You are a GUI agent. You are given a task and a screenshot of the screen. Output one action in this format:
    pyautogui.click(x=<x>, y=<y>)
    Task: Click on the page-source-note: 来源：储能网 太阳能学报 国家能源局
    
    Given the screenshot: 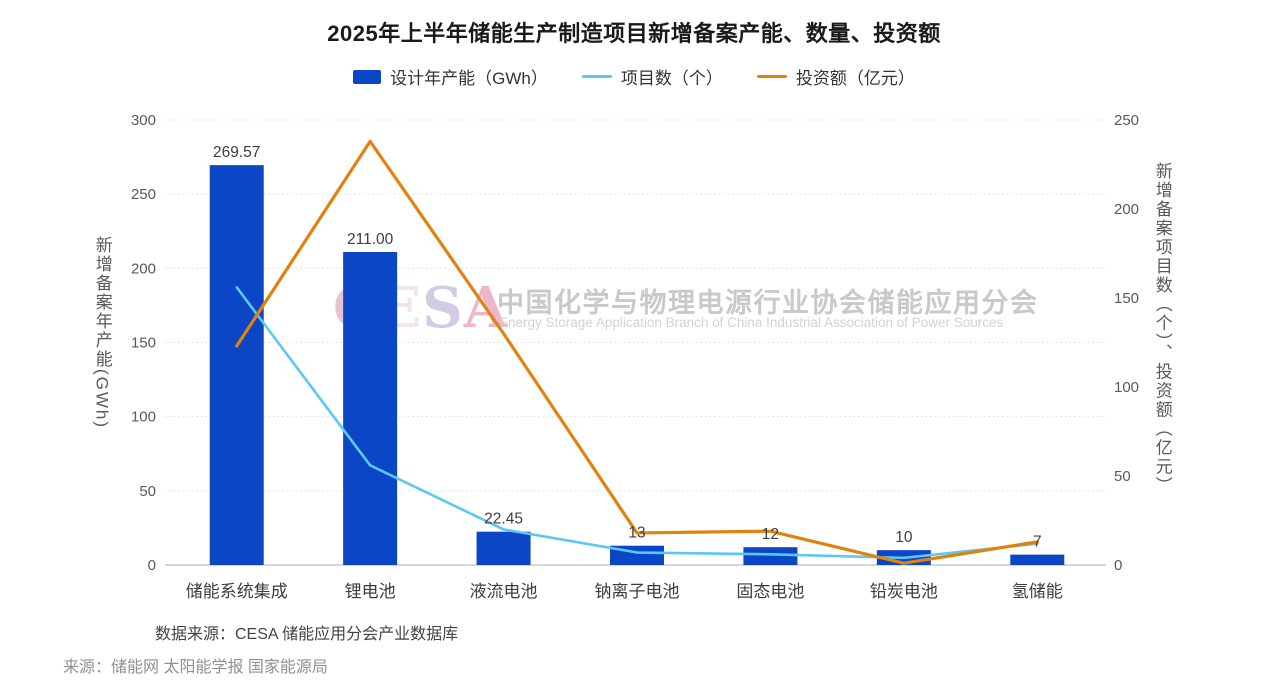 What is the action you would take?
    pyautogui.click(x=195, y=667)
    